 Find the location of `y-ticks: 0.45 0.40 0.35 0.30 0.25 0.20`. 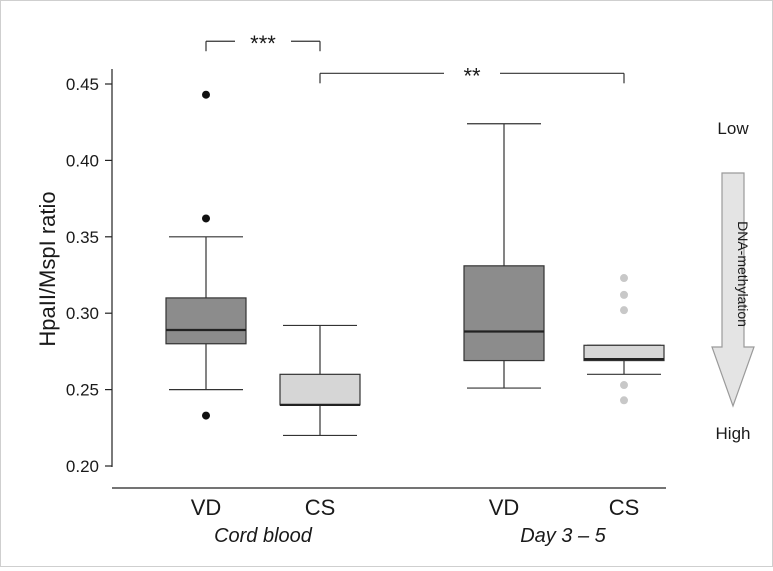

y-ticks: 0.45 0.40 0.35 0.30 0.25 0.20 is located at coordinates (89, 275).